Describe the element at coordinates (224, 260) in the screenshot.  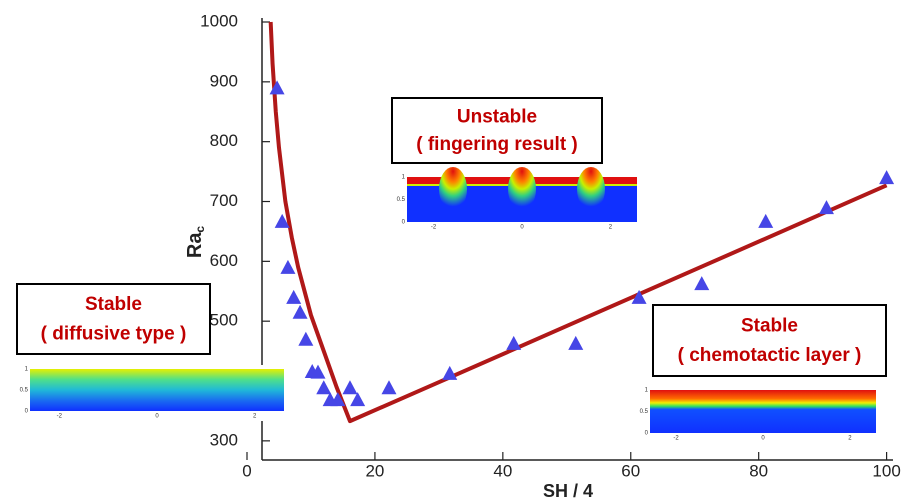
I see `y-tick-label: 600` at that location.